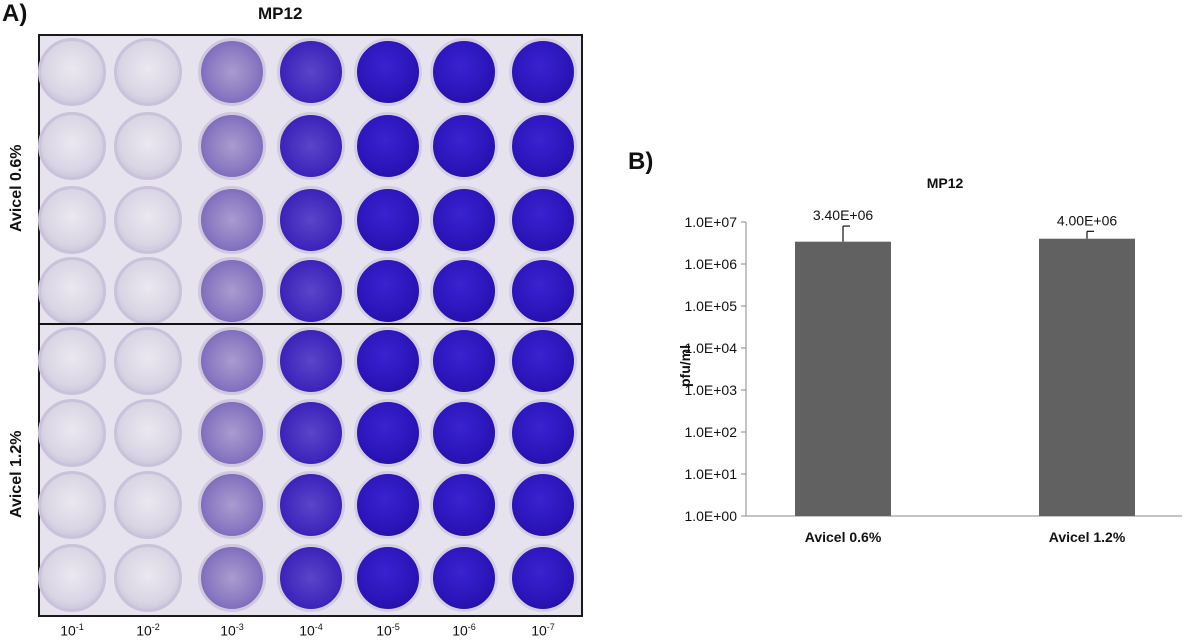 This screenshot has height=641, width=1186. Describe the element at coordinates (710, 516) in the screenshot. I see `y-tick-label: 1.0E+00` at that location.